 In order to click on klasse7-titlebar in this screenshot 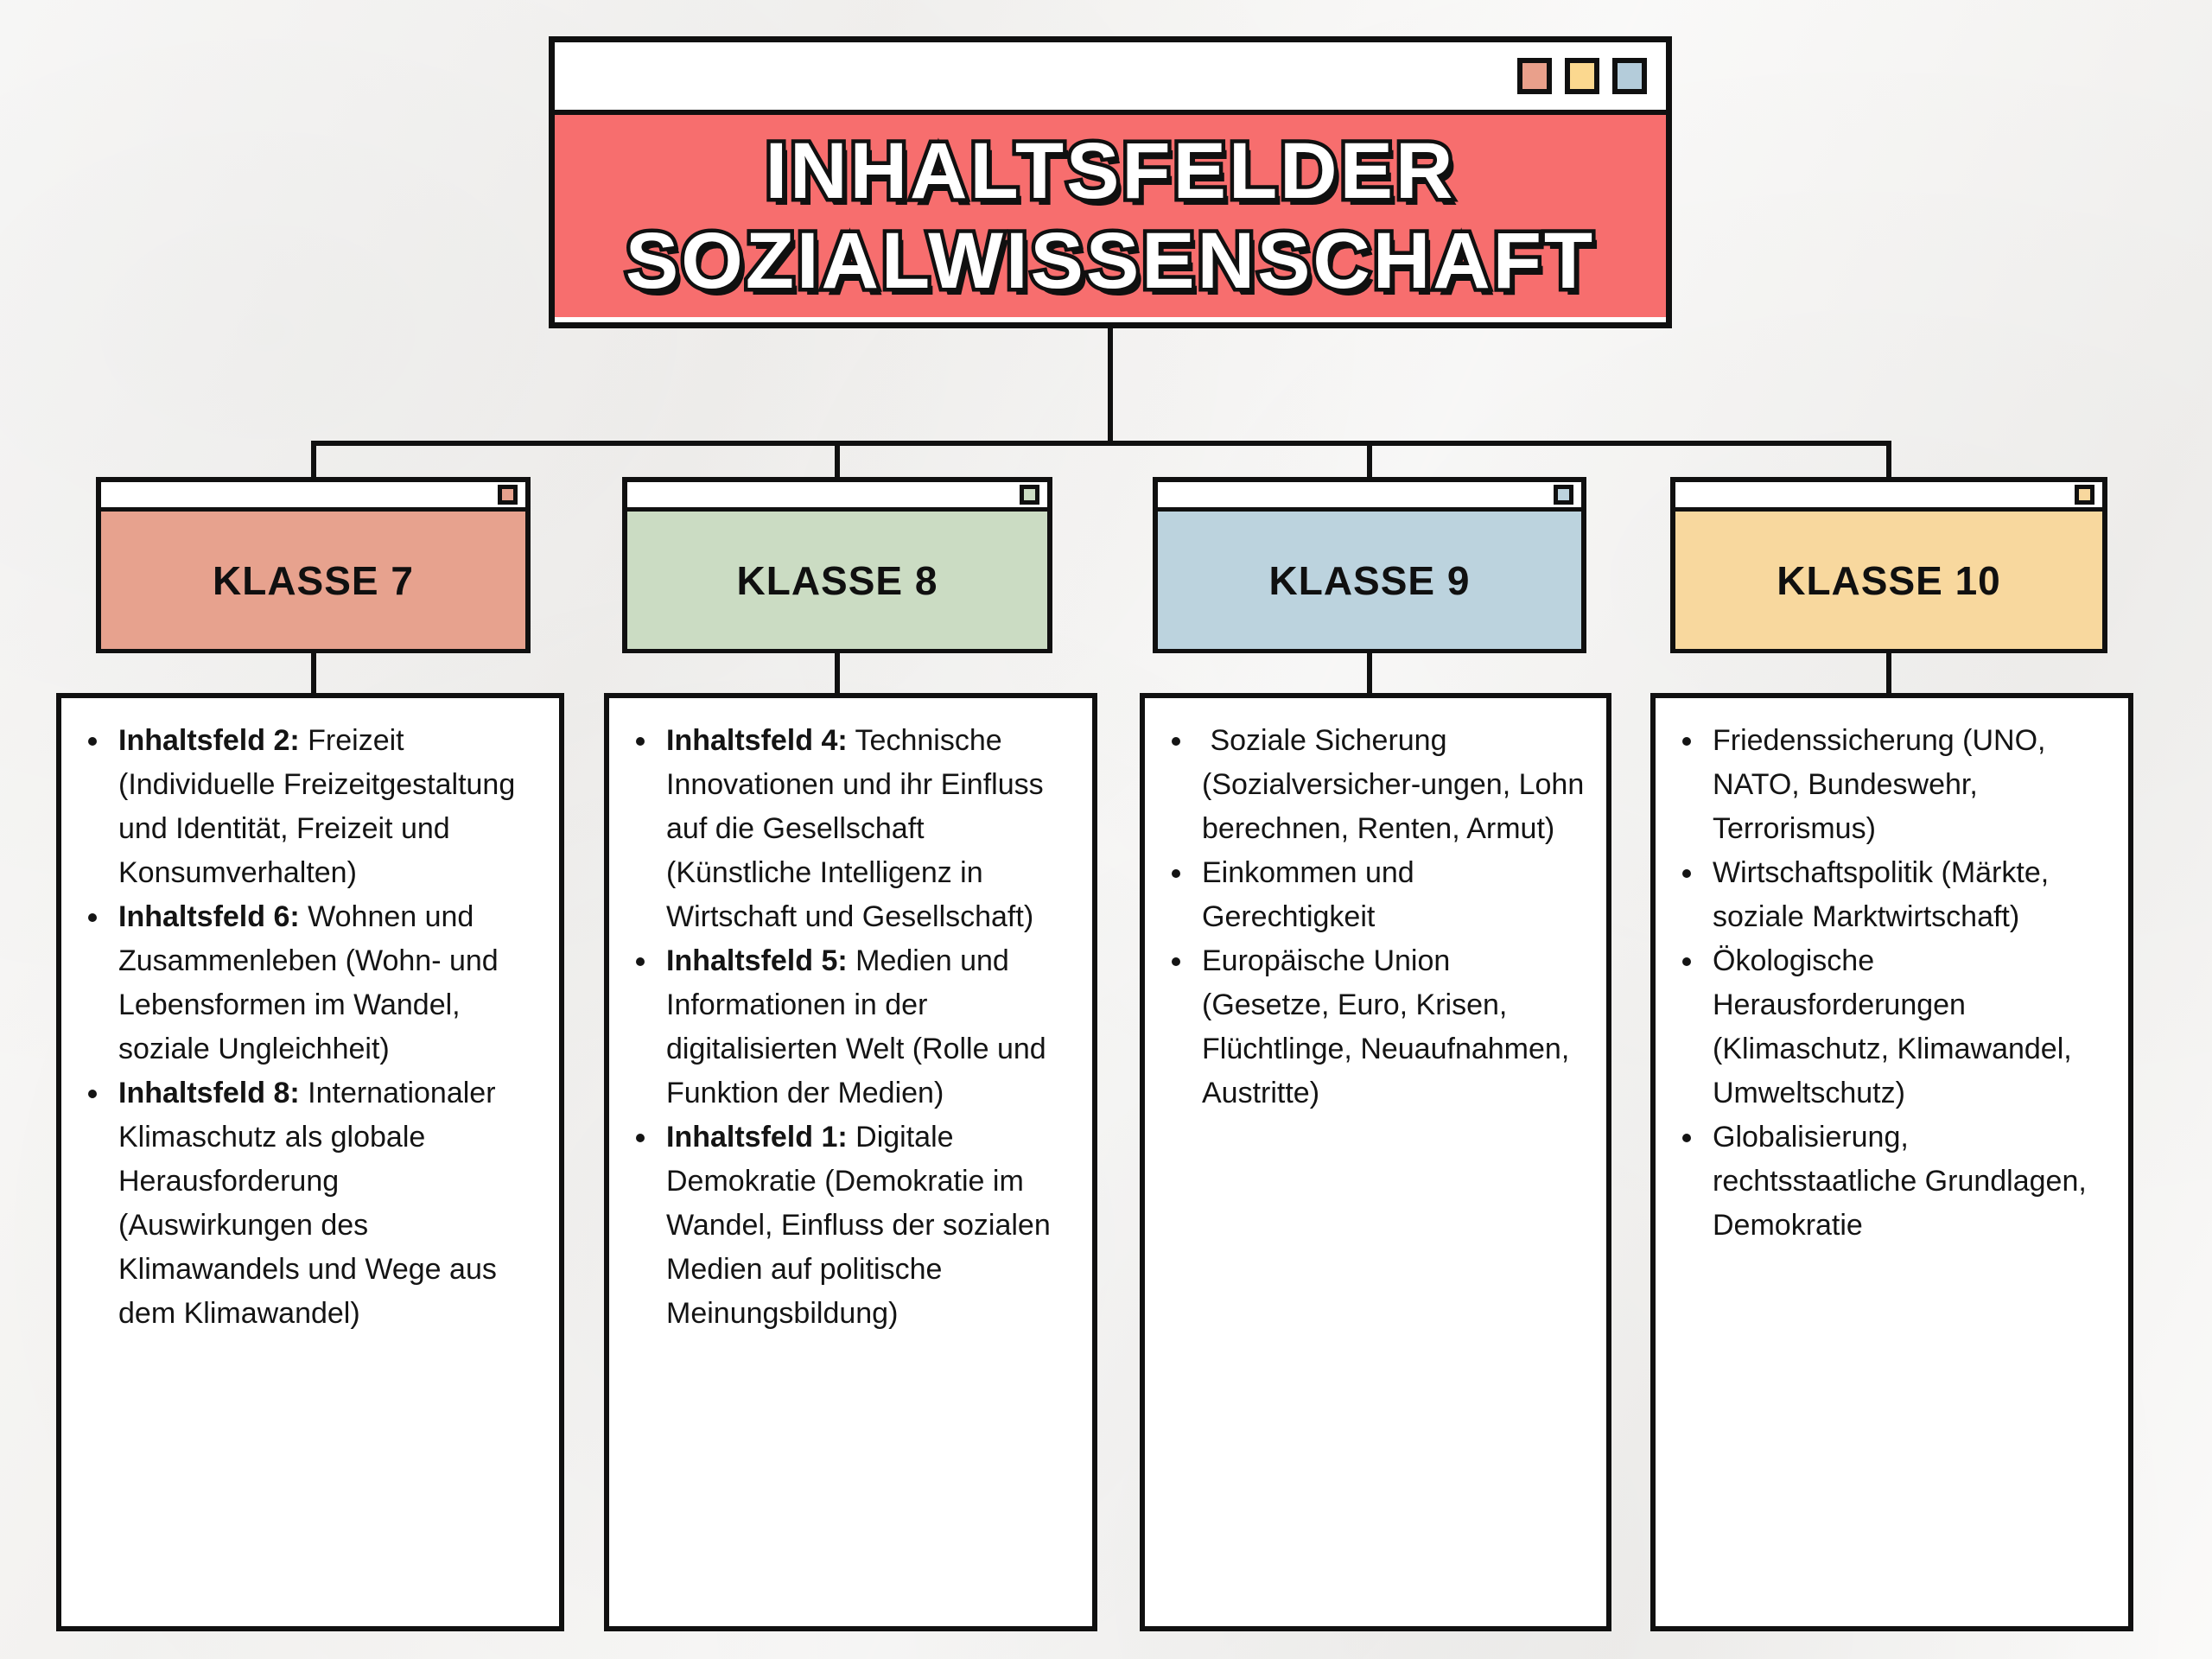, I will do `click(313, 497)`.